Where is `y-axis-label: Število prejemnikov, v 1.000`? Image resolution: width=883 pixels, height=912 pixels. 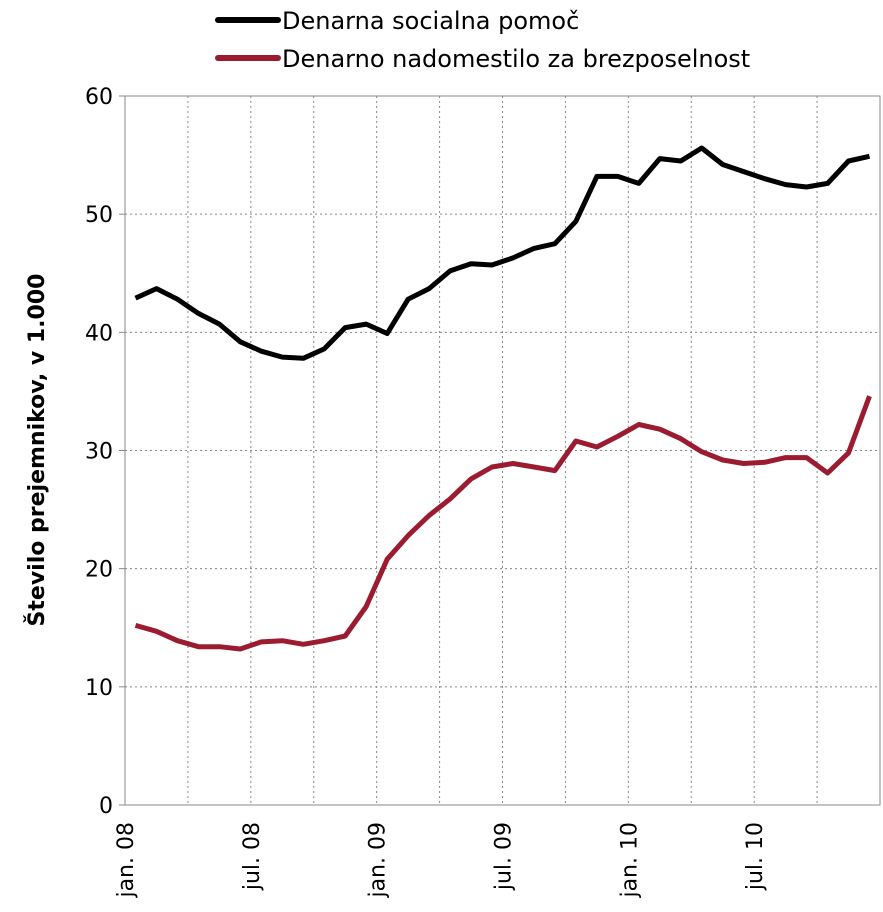 y-axis-label: Število prejemnikov, v 1.000 is located at coordinates (37, 450).